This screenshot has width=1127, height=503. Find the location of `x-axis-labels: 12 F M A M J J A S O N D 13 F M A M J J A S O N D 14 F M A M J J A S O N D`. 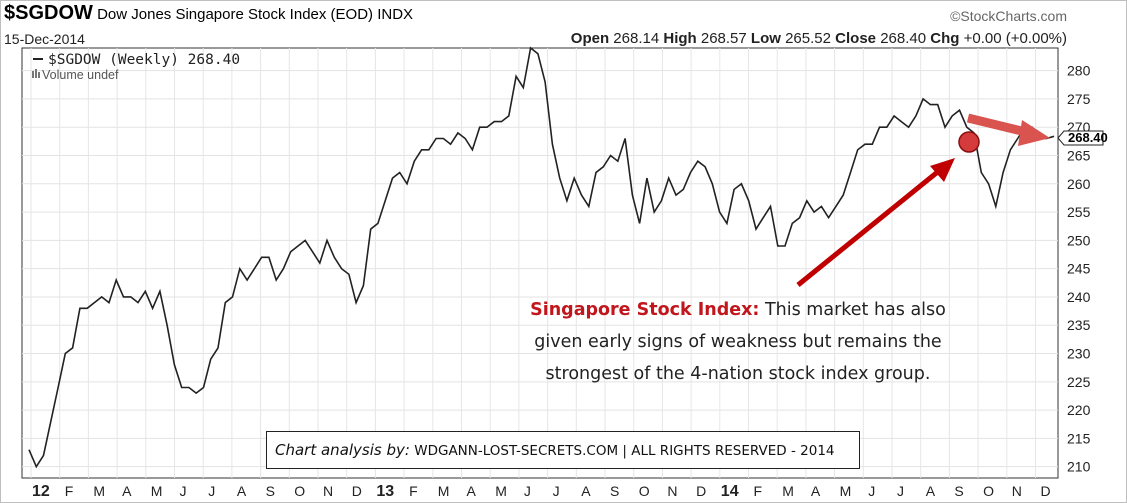

x-axis-labels: 12 F M A M J J A S O N D 13 F M A M J J A S O N D 14 F M A M J J A S O N D is located at coordinates (541, 491).